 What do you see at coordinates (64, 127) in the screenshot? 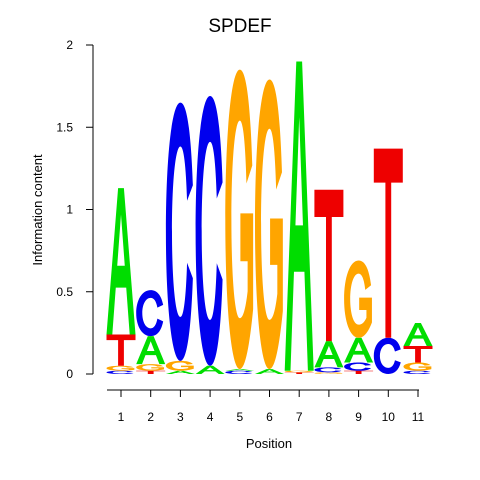
I see `y-tick-label: 1.5` at bounding box center [64, 127].